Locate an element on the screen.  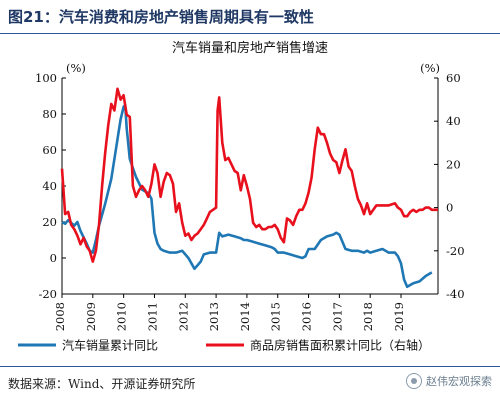
figure-title: 图21：汽车消费和房地产销售周期具有一致性 is located at coordinates (161, 17).